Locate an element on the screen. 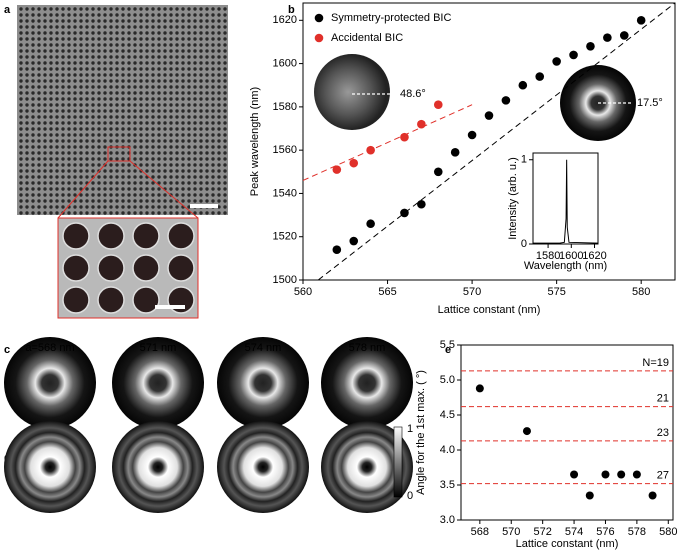 The image size is (685, 552). reference-label: 21 is located at coordinates (663, 399).